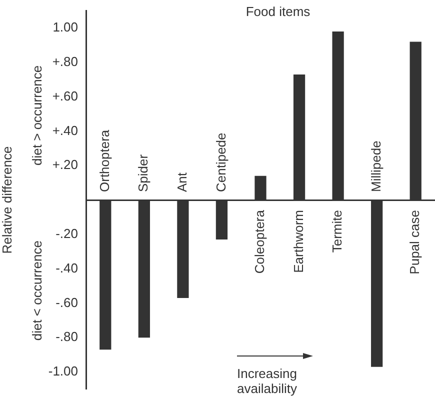 This screenshot has height=400, width=435. I want to click on x-tick-label: Orthoptera, so click(104, 160).